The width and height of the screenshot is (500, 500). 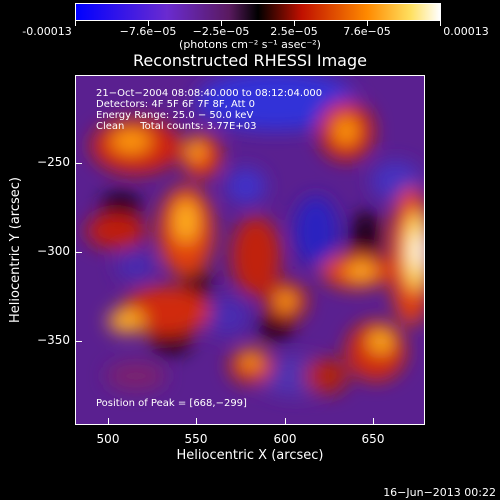 I want to click on y-tick-label: −250, so click(x=53, y=162).